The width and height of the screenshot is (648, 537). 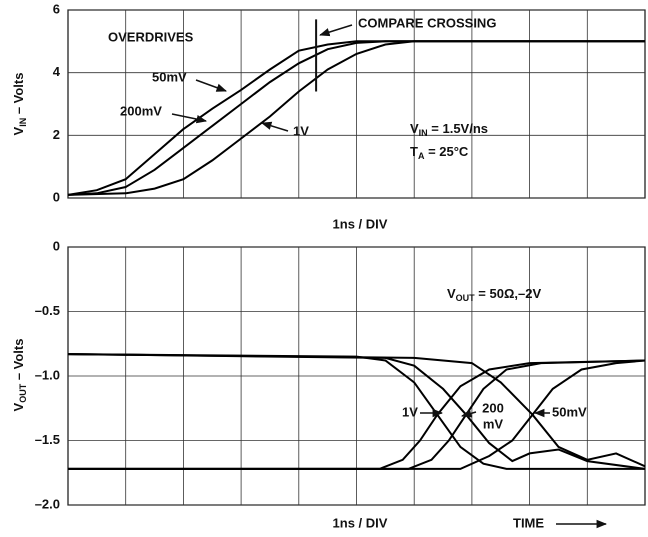 What do you see at coordinates (466, 298) in the screenshot?
I see `annotation-part: OUT` at bounding box center [466, 298].